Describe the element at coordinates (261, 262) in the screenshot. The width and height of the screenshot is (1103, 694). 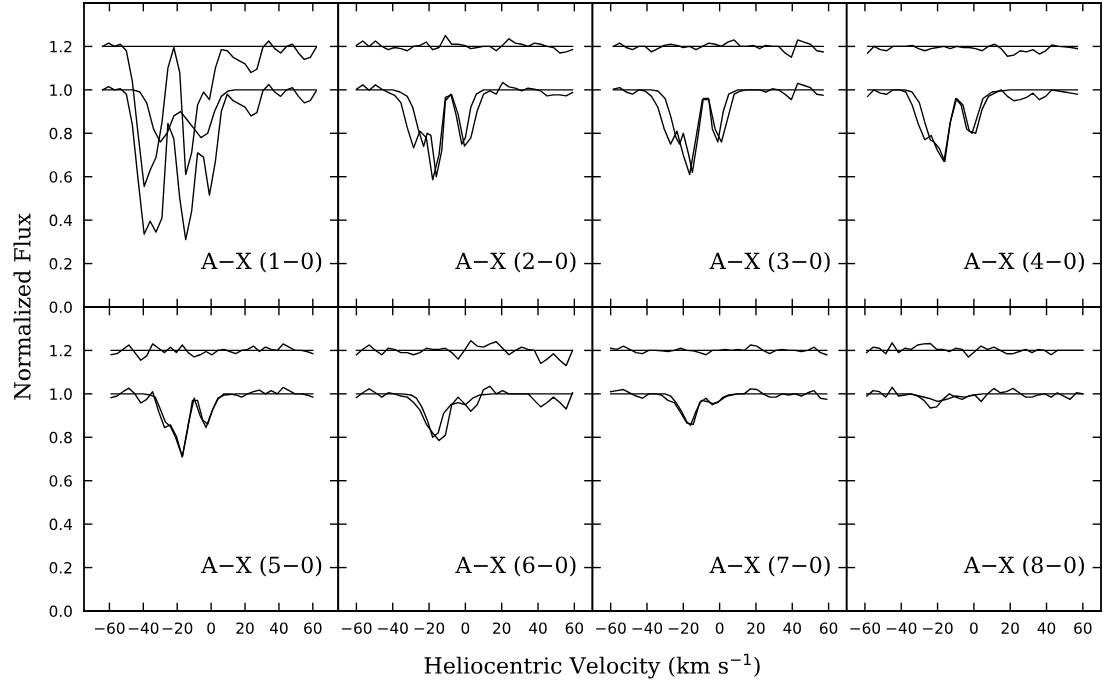
I see `annotation: A−X (1−0)` at that location.